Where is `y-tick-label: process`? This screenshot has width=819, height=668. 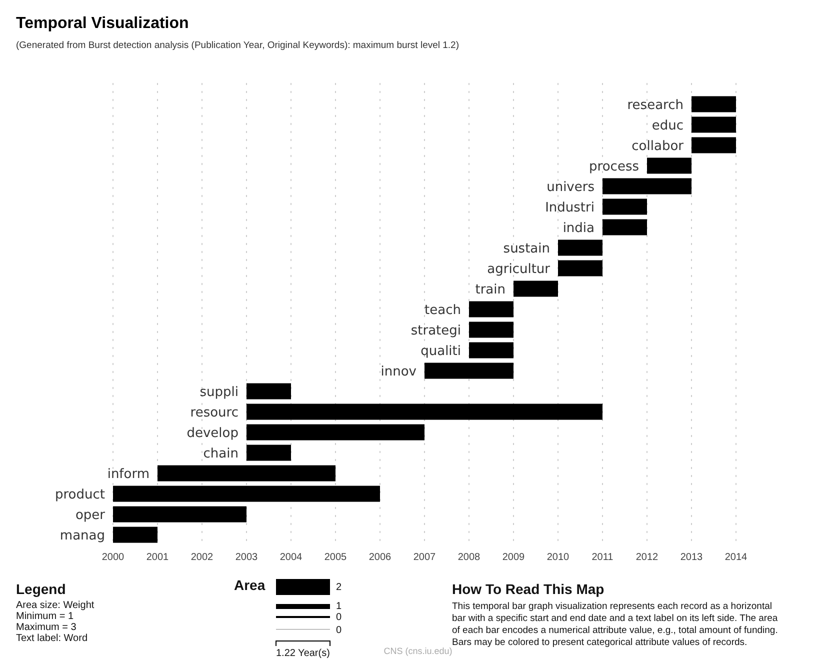 y-tick-label: process is located at coordinates (614, 166).